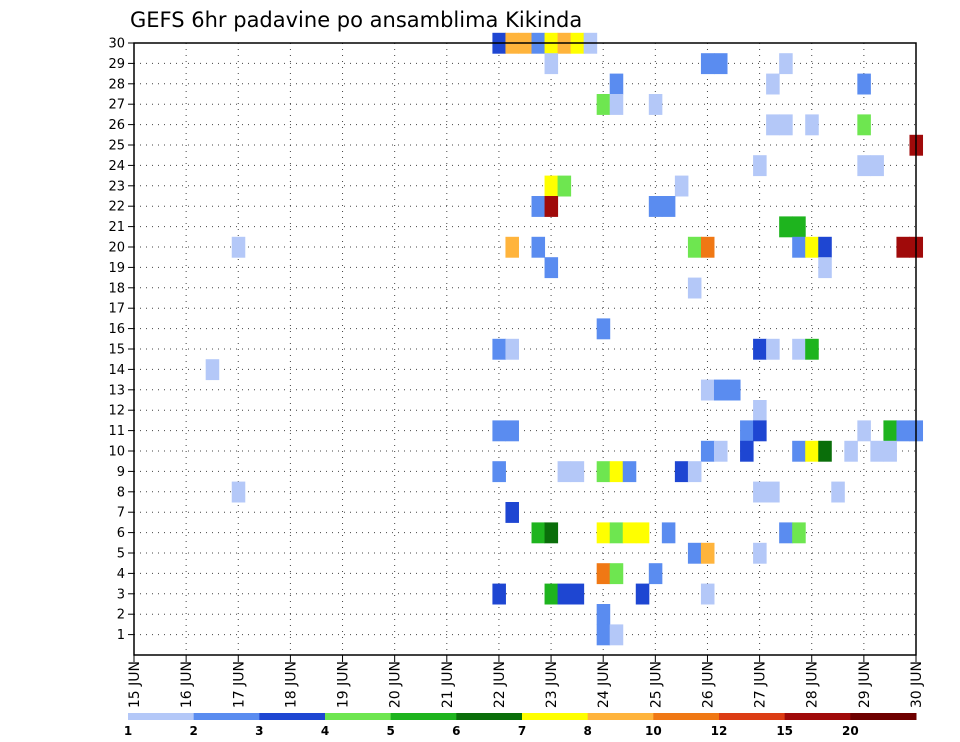 The width and height of the screenshot is (960, 742). What do you see at coordinates (587, 731) in the screenshot?
I see `legend-label: 8` at bounding box center [587, 731].